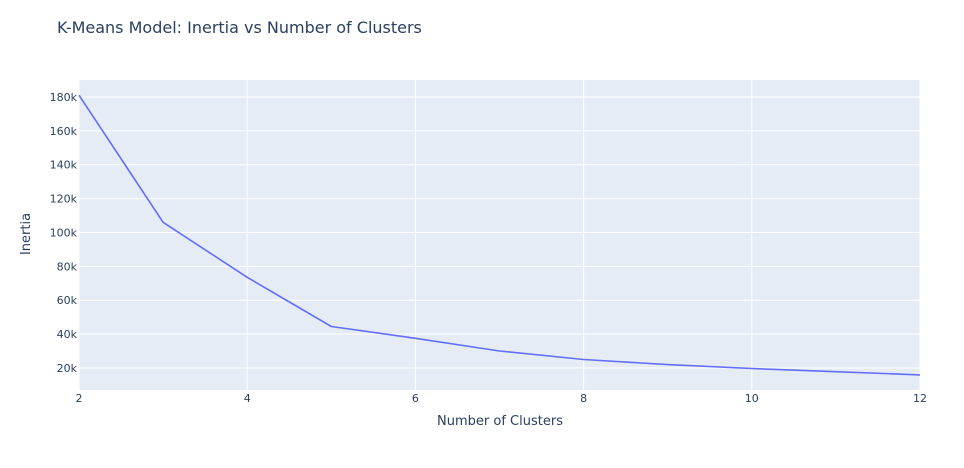 Image resolution: width=964 pixels, height=468 pixels. I want to click on y-tick-label: 120k, so click(64, 199).